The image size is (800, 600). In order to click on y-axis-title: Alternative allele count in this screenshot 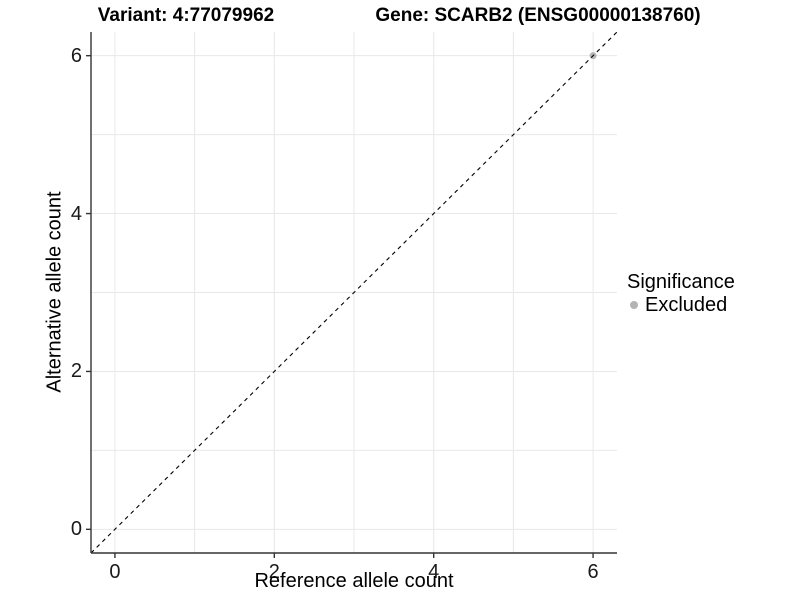, I will do `click(54, 292)`.